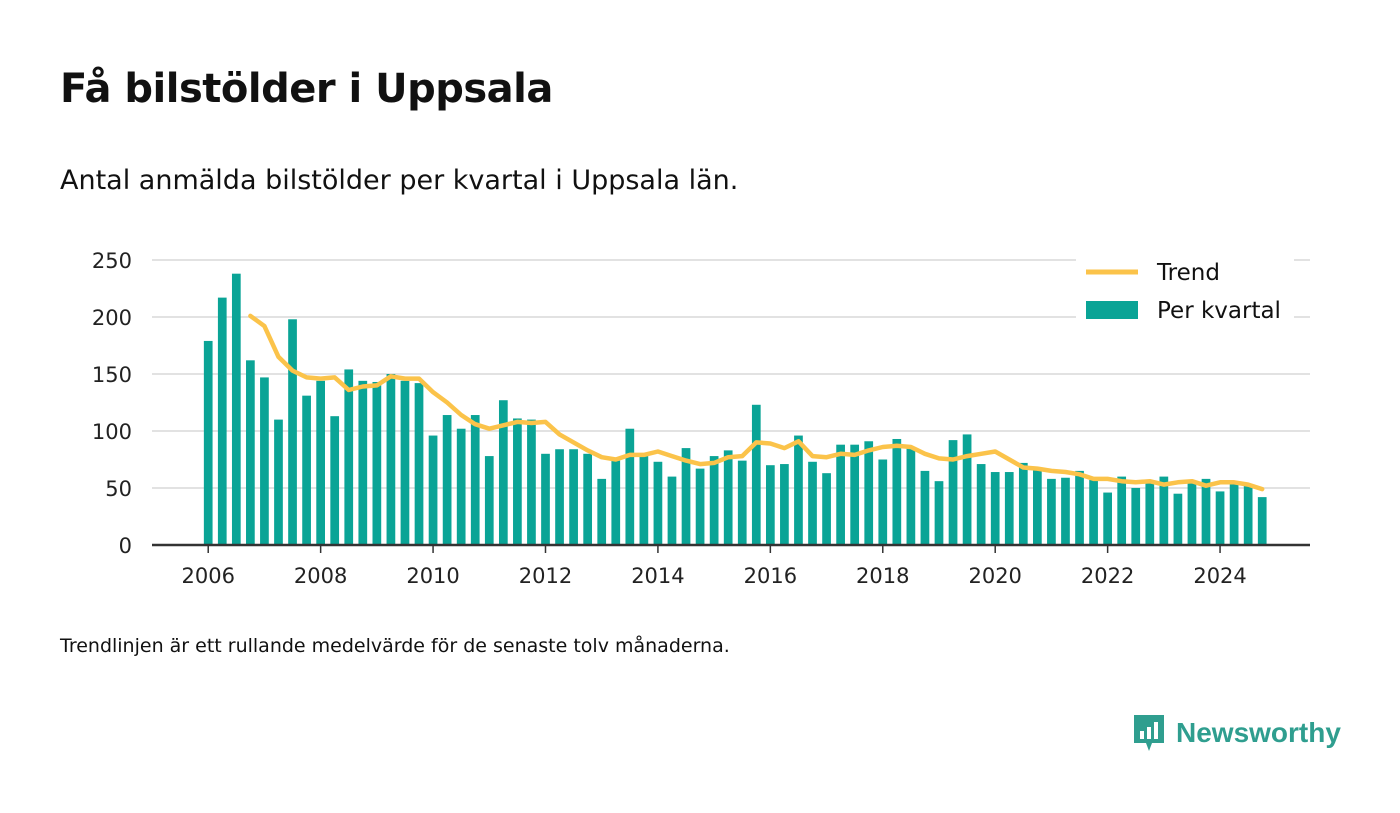 Image resolution: width=1400 pixels, height=813 pixels. Describe the element at coordinates (1107, 576) in the screenshot. I see `x-tick-label: 2022` at that location.